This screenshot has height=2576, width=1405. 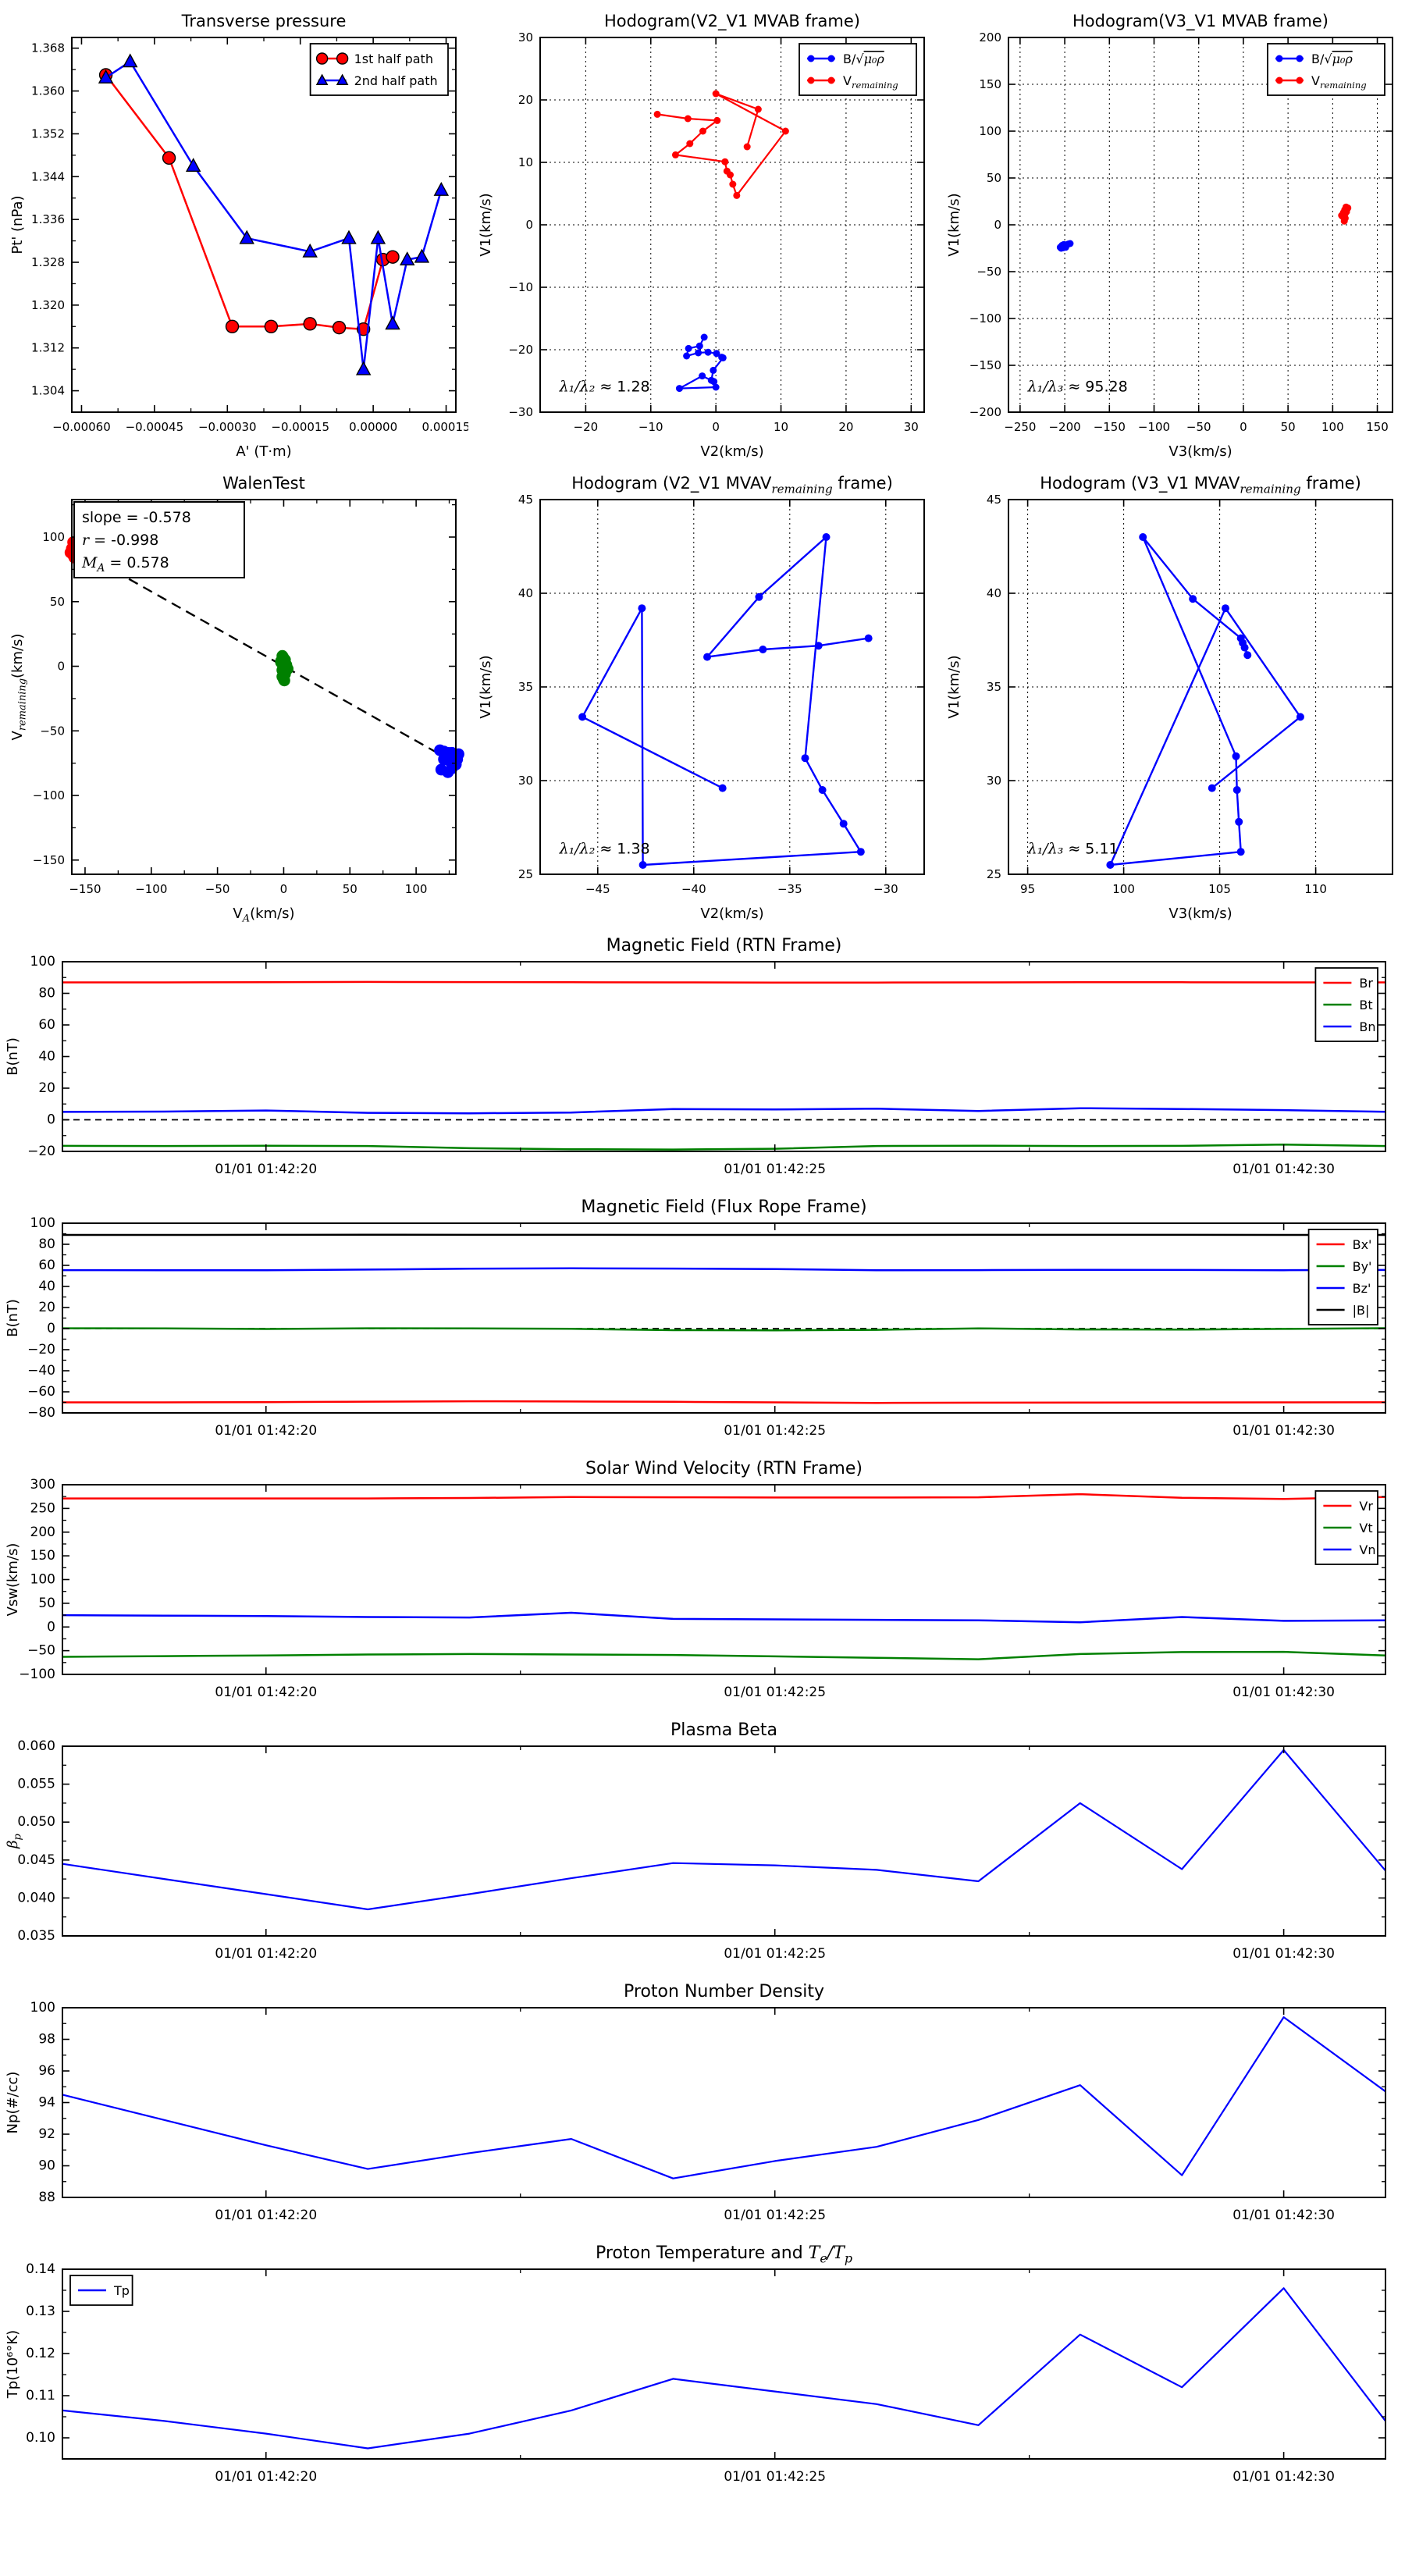 What do you see at coordinates (1362, 1266) in the screenshot?
I see `legend-label: By'` at bounding box center [1362, 1266].